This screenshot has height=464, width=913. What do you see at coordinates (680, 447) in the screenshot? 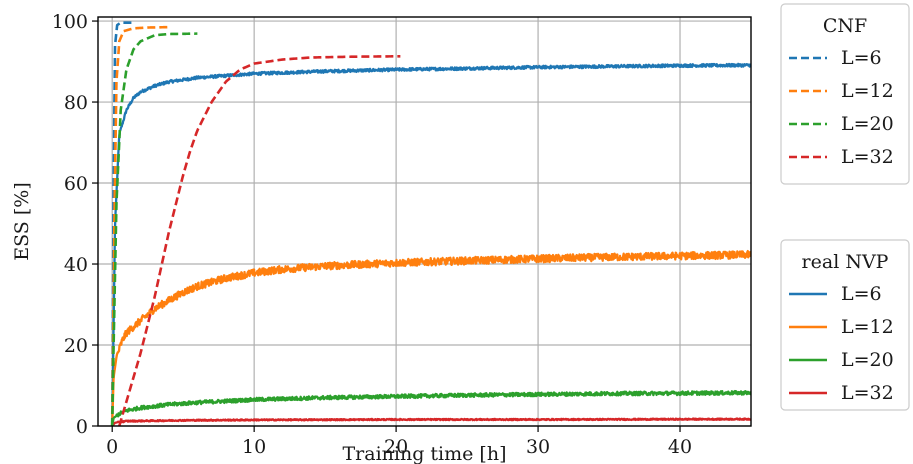
I see `x-tick-label: 40` at bounding box center [680, 447].